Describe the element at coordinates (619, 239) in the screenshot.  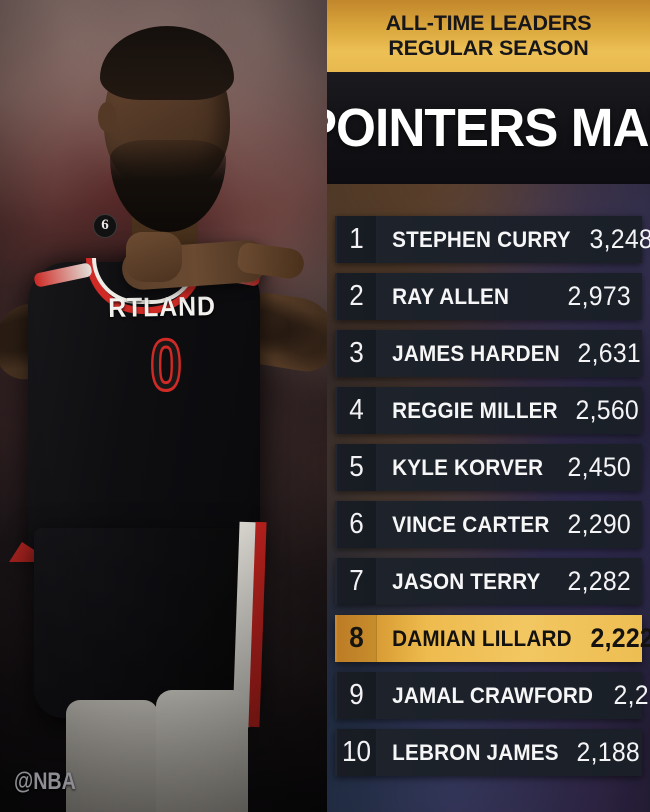
I see `row-value: 3,248` at that location.